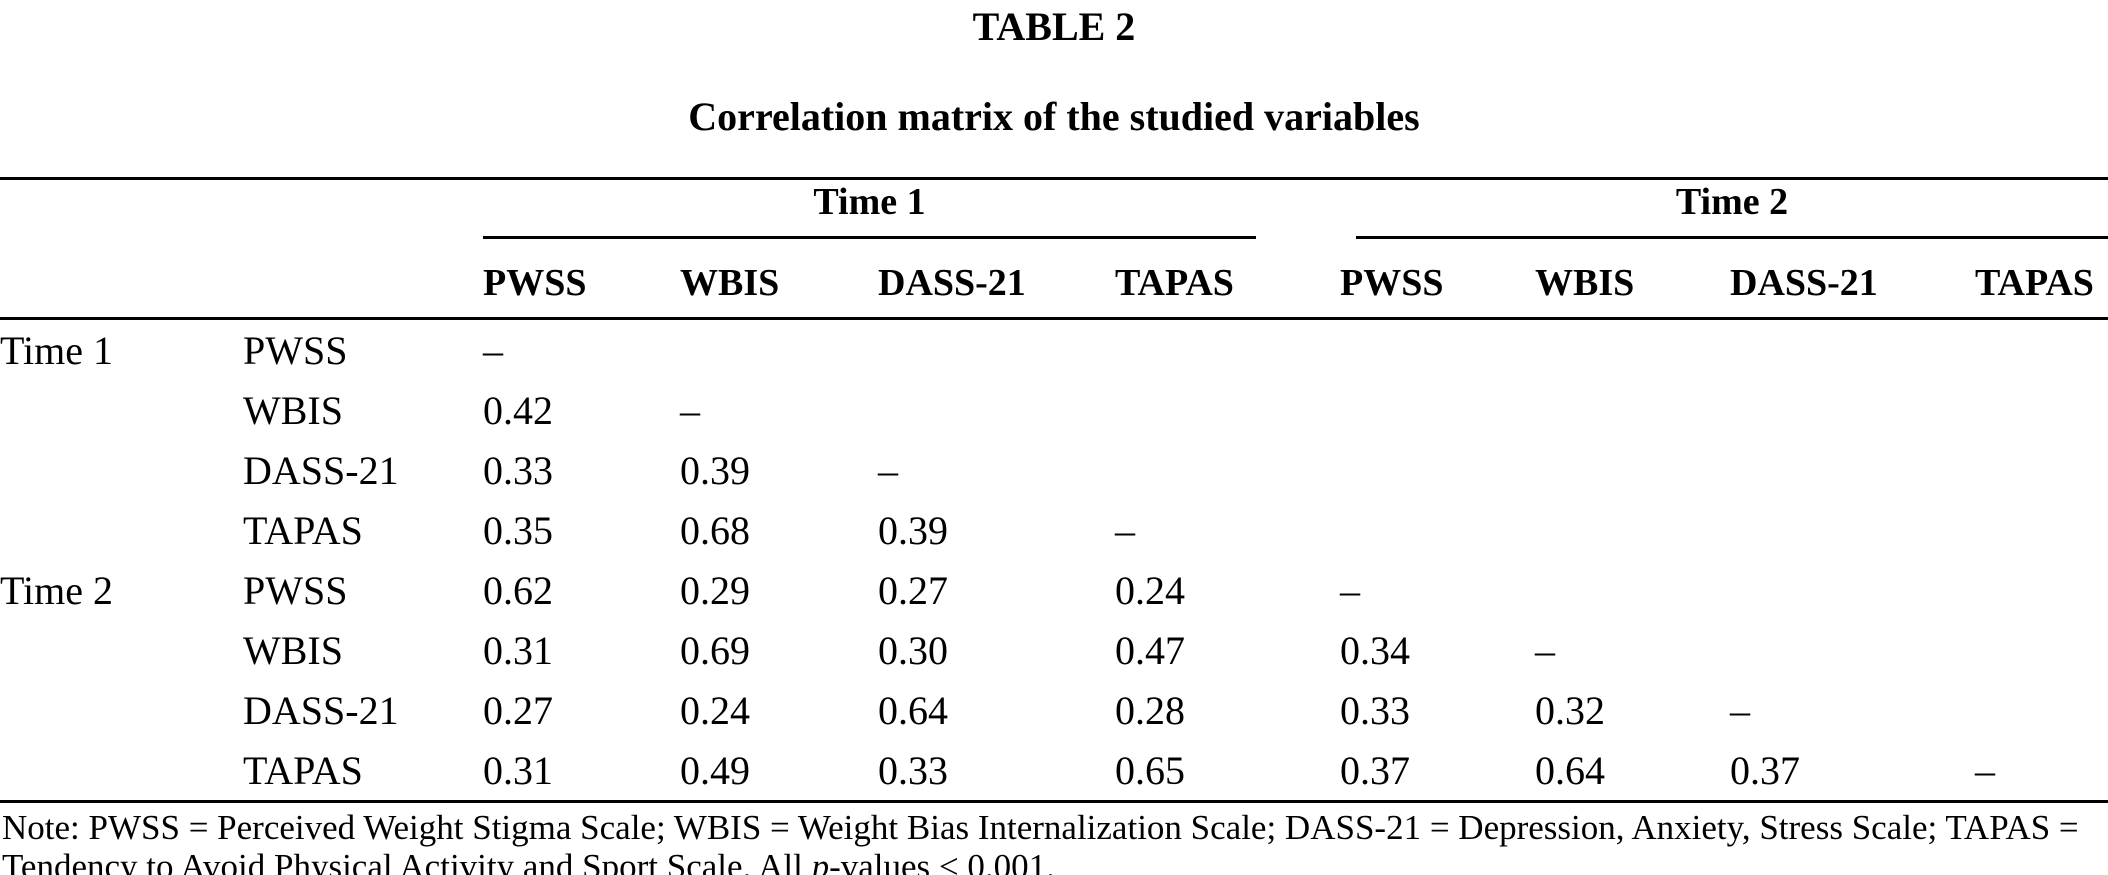 This screenshot has width=2108, height=875. Describe the element at coordinates (241, 279) in the screenshot. I see `column-header-spacer` at that location.